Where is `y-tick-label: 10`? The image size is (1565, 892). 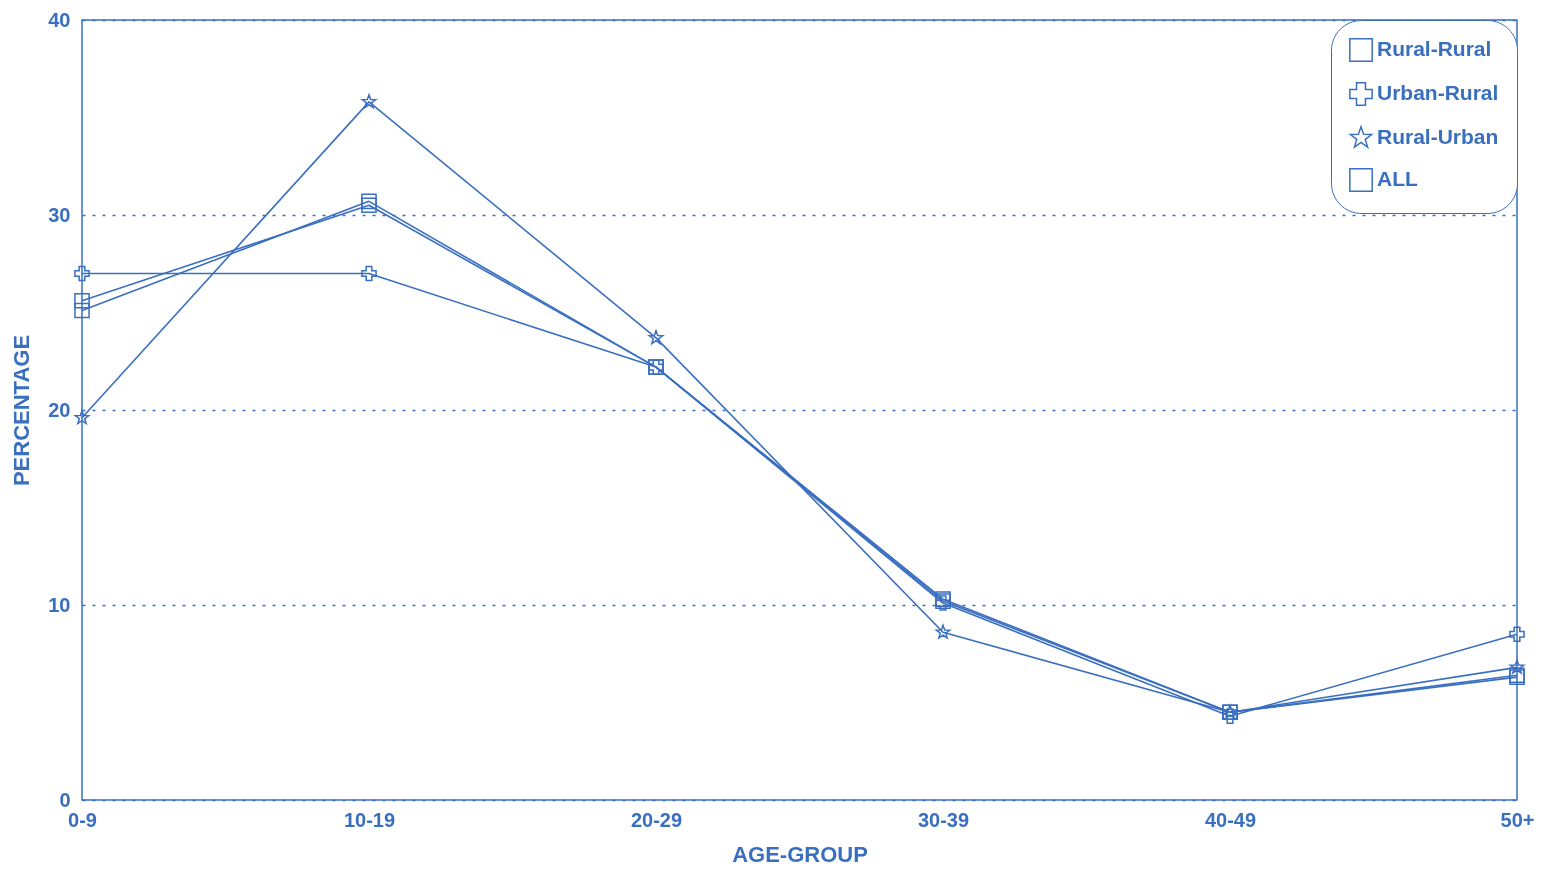
y-tick-label: 10 is located at coordinates (59, 604).